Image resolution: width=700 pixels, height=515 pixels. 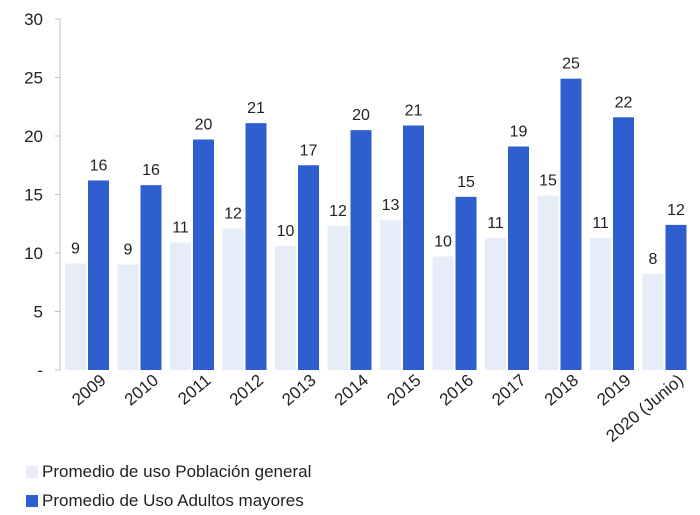 What do you see at coordinates (466, 182) in the screenshot?
I see `data-label-adults: 15` at bounding box center [466, 182].